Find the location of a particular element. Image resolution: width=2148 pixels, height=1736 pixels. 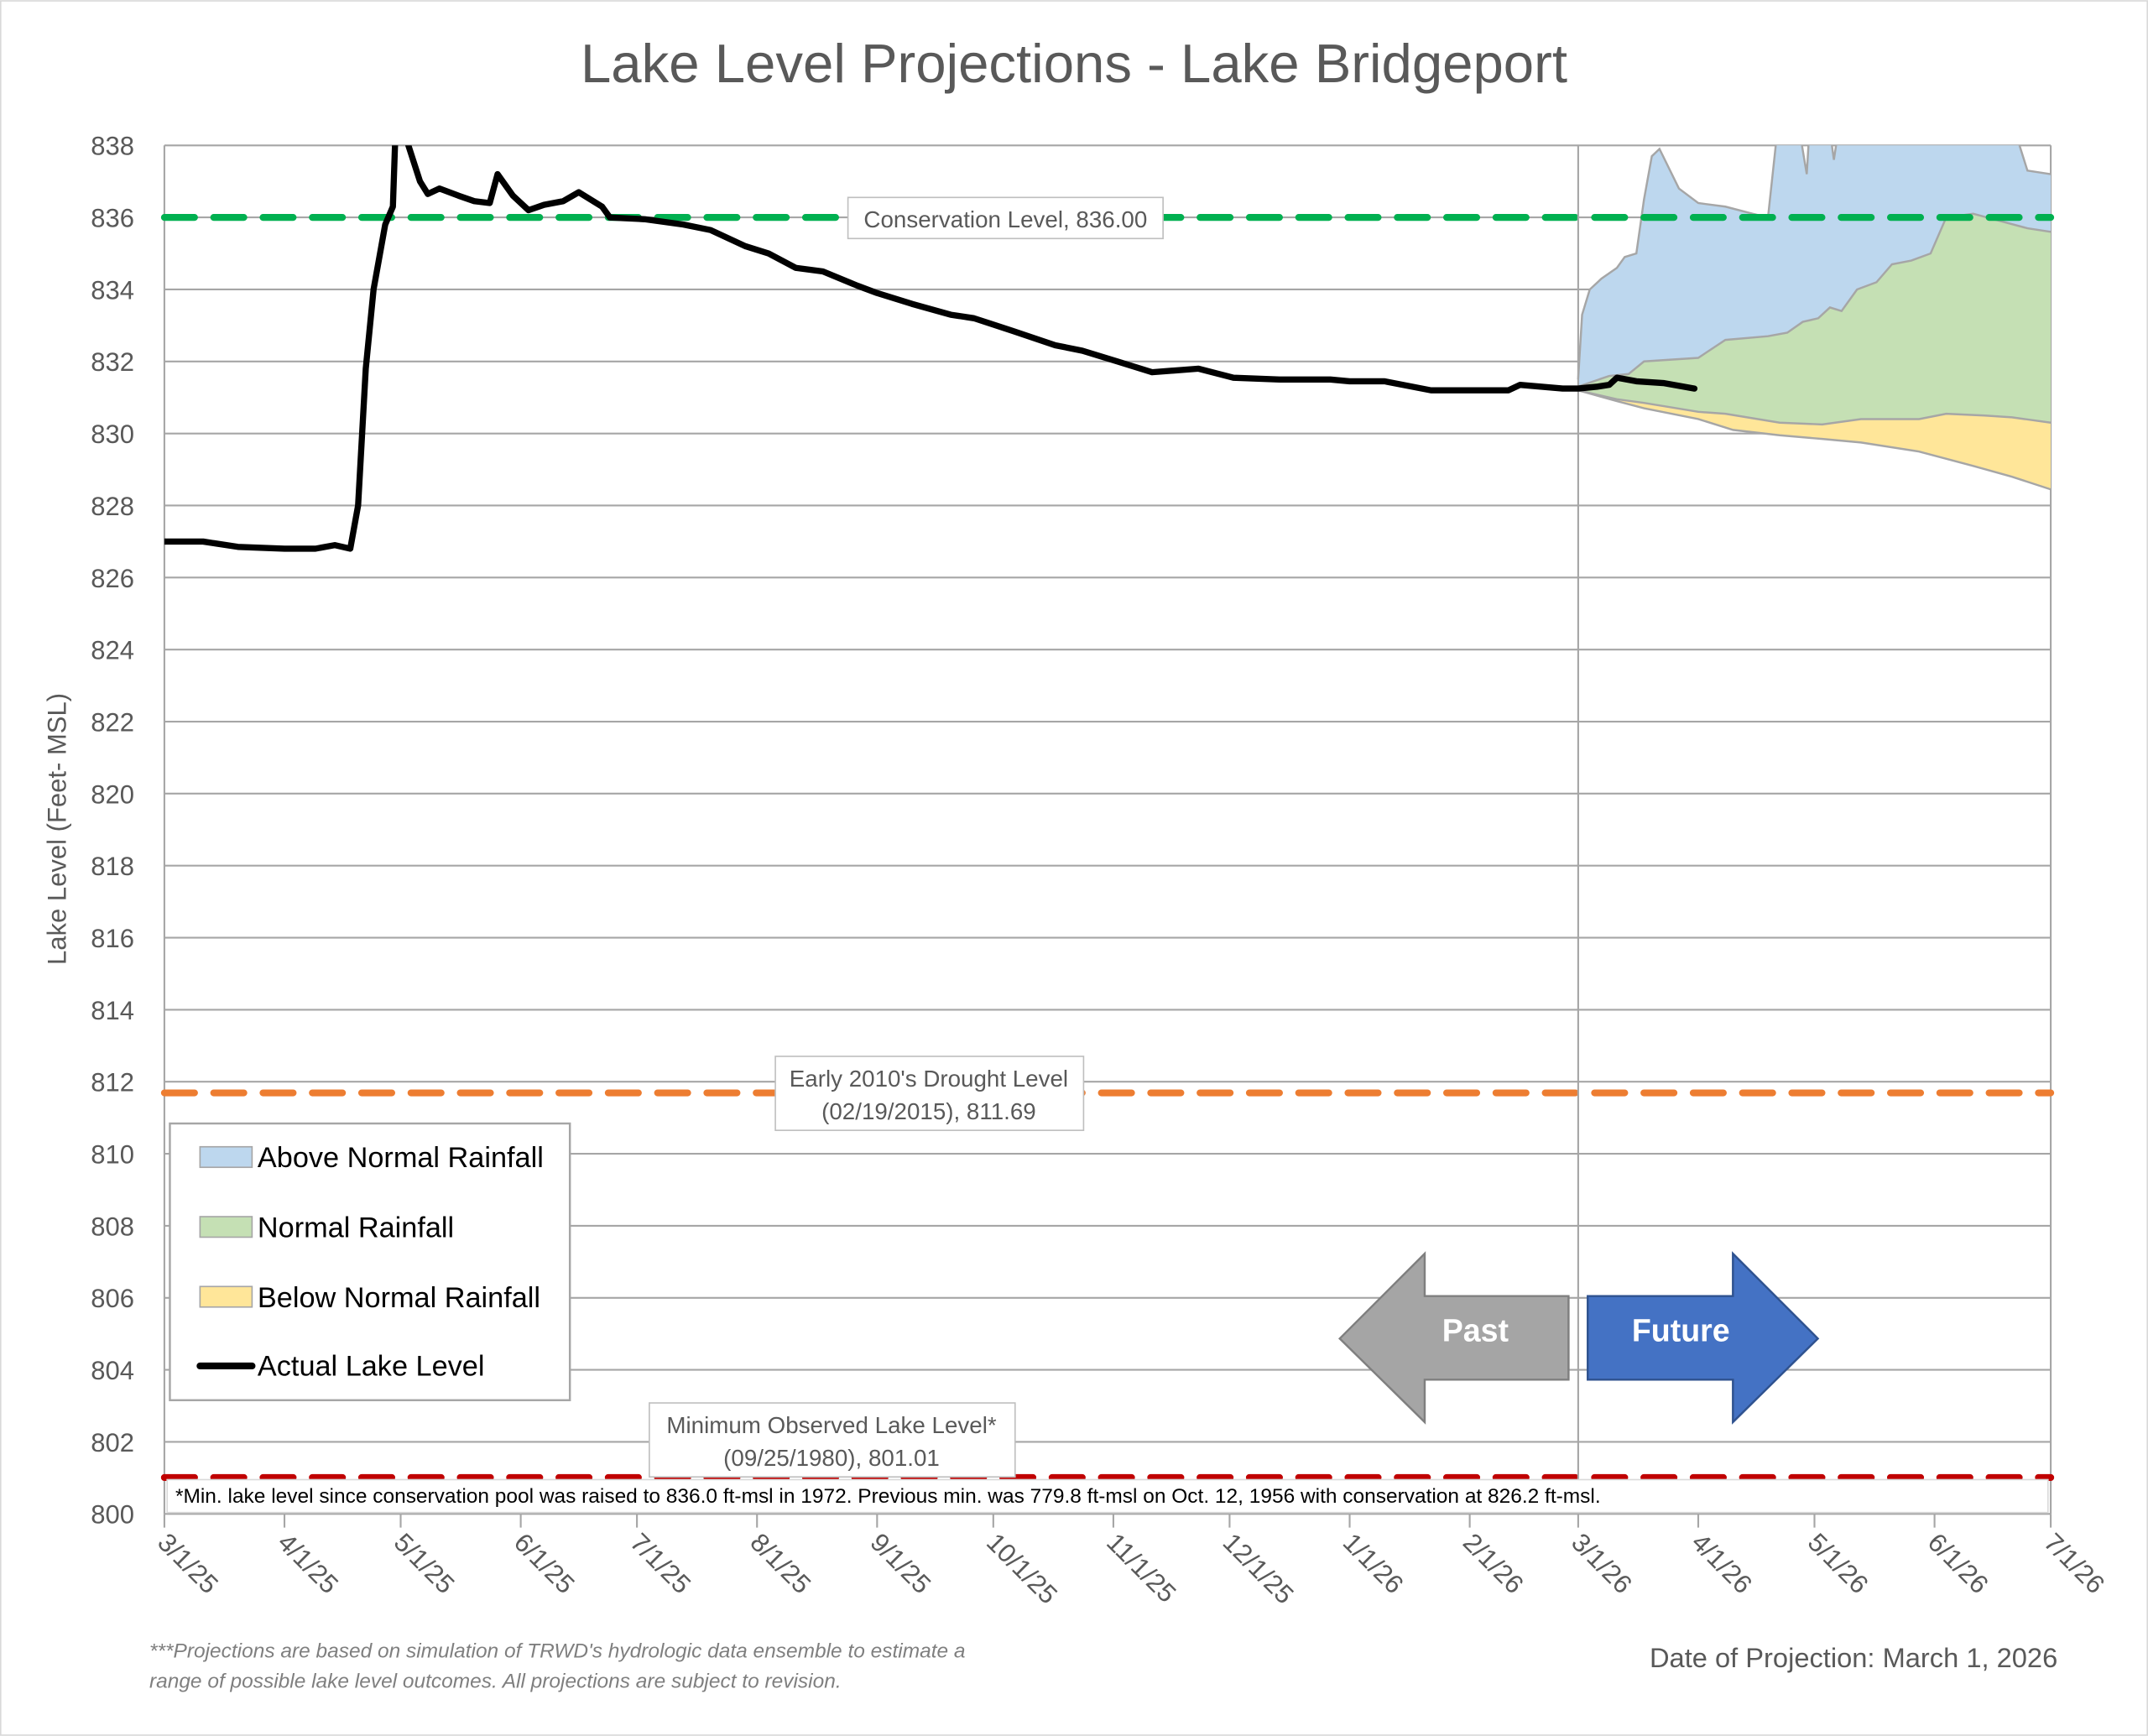

legend-swatch-normal is located at coordinates (226, 1227).